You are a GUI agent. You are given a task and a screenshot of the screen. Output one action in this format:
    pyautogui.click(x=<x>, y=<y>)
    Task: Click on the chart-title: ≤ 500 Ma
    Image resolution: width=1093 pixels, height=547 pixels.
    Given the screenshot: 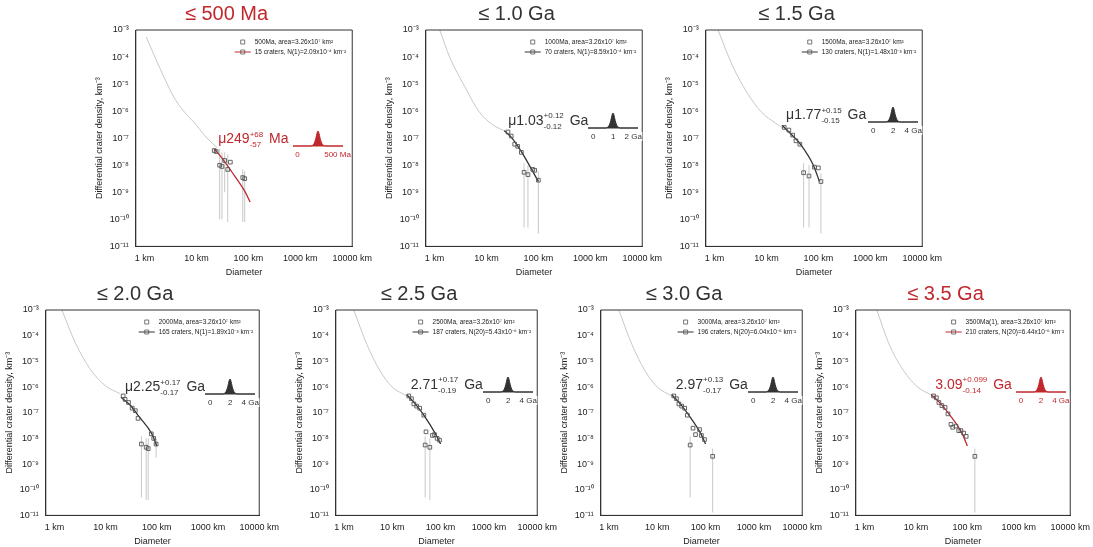 What is the action you would take?
    pyautogui.click(x=226, y=12)
    